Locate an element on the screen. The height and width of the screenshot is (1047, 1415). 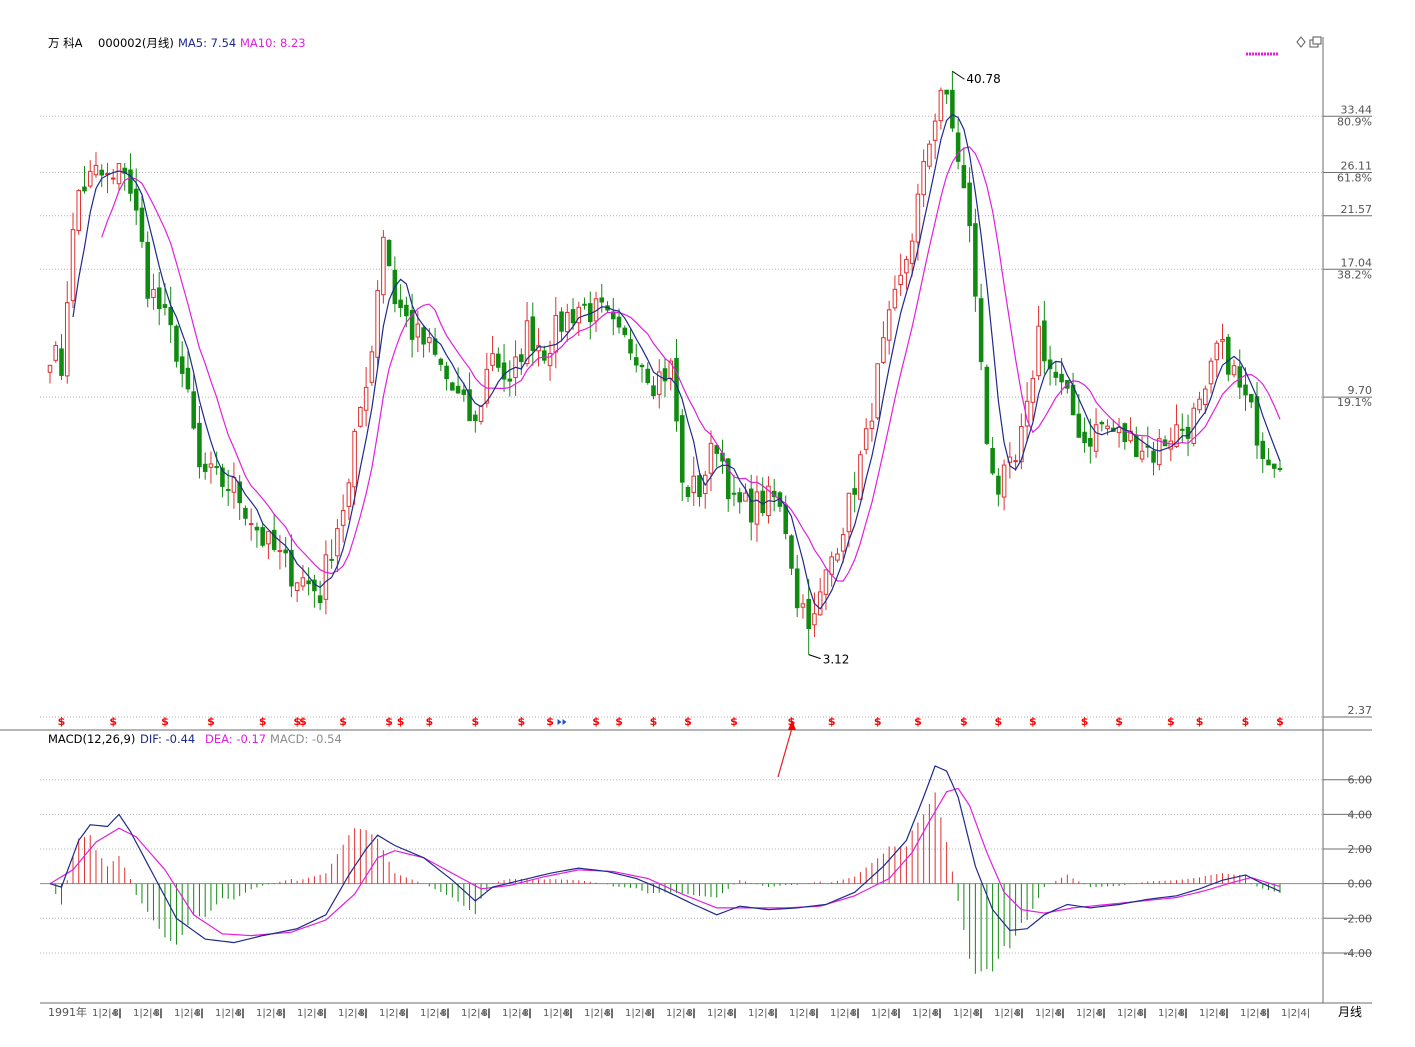
macd-tick-label: 0.00 is located at coordinates (1360, 884).